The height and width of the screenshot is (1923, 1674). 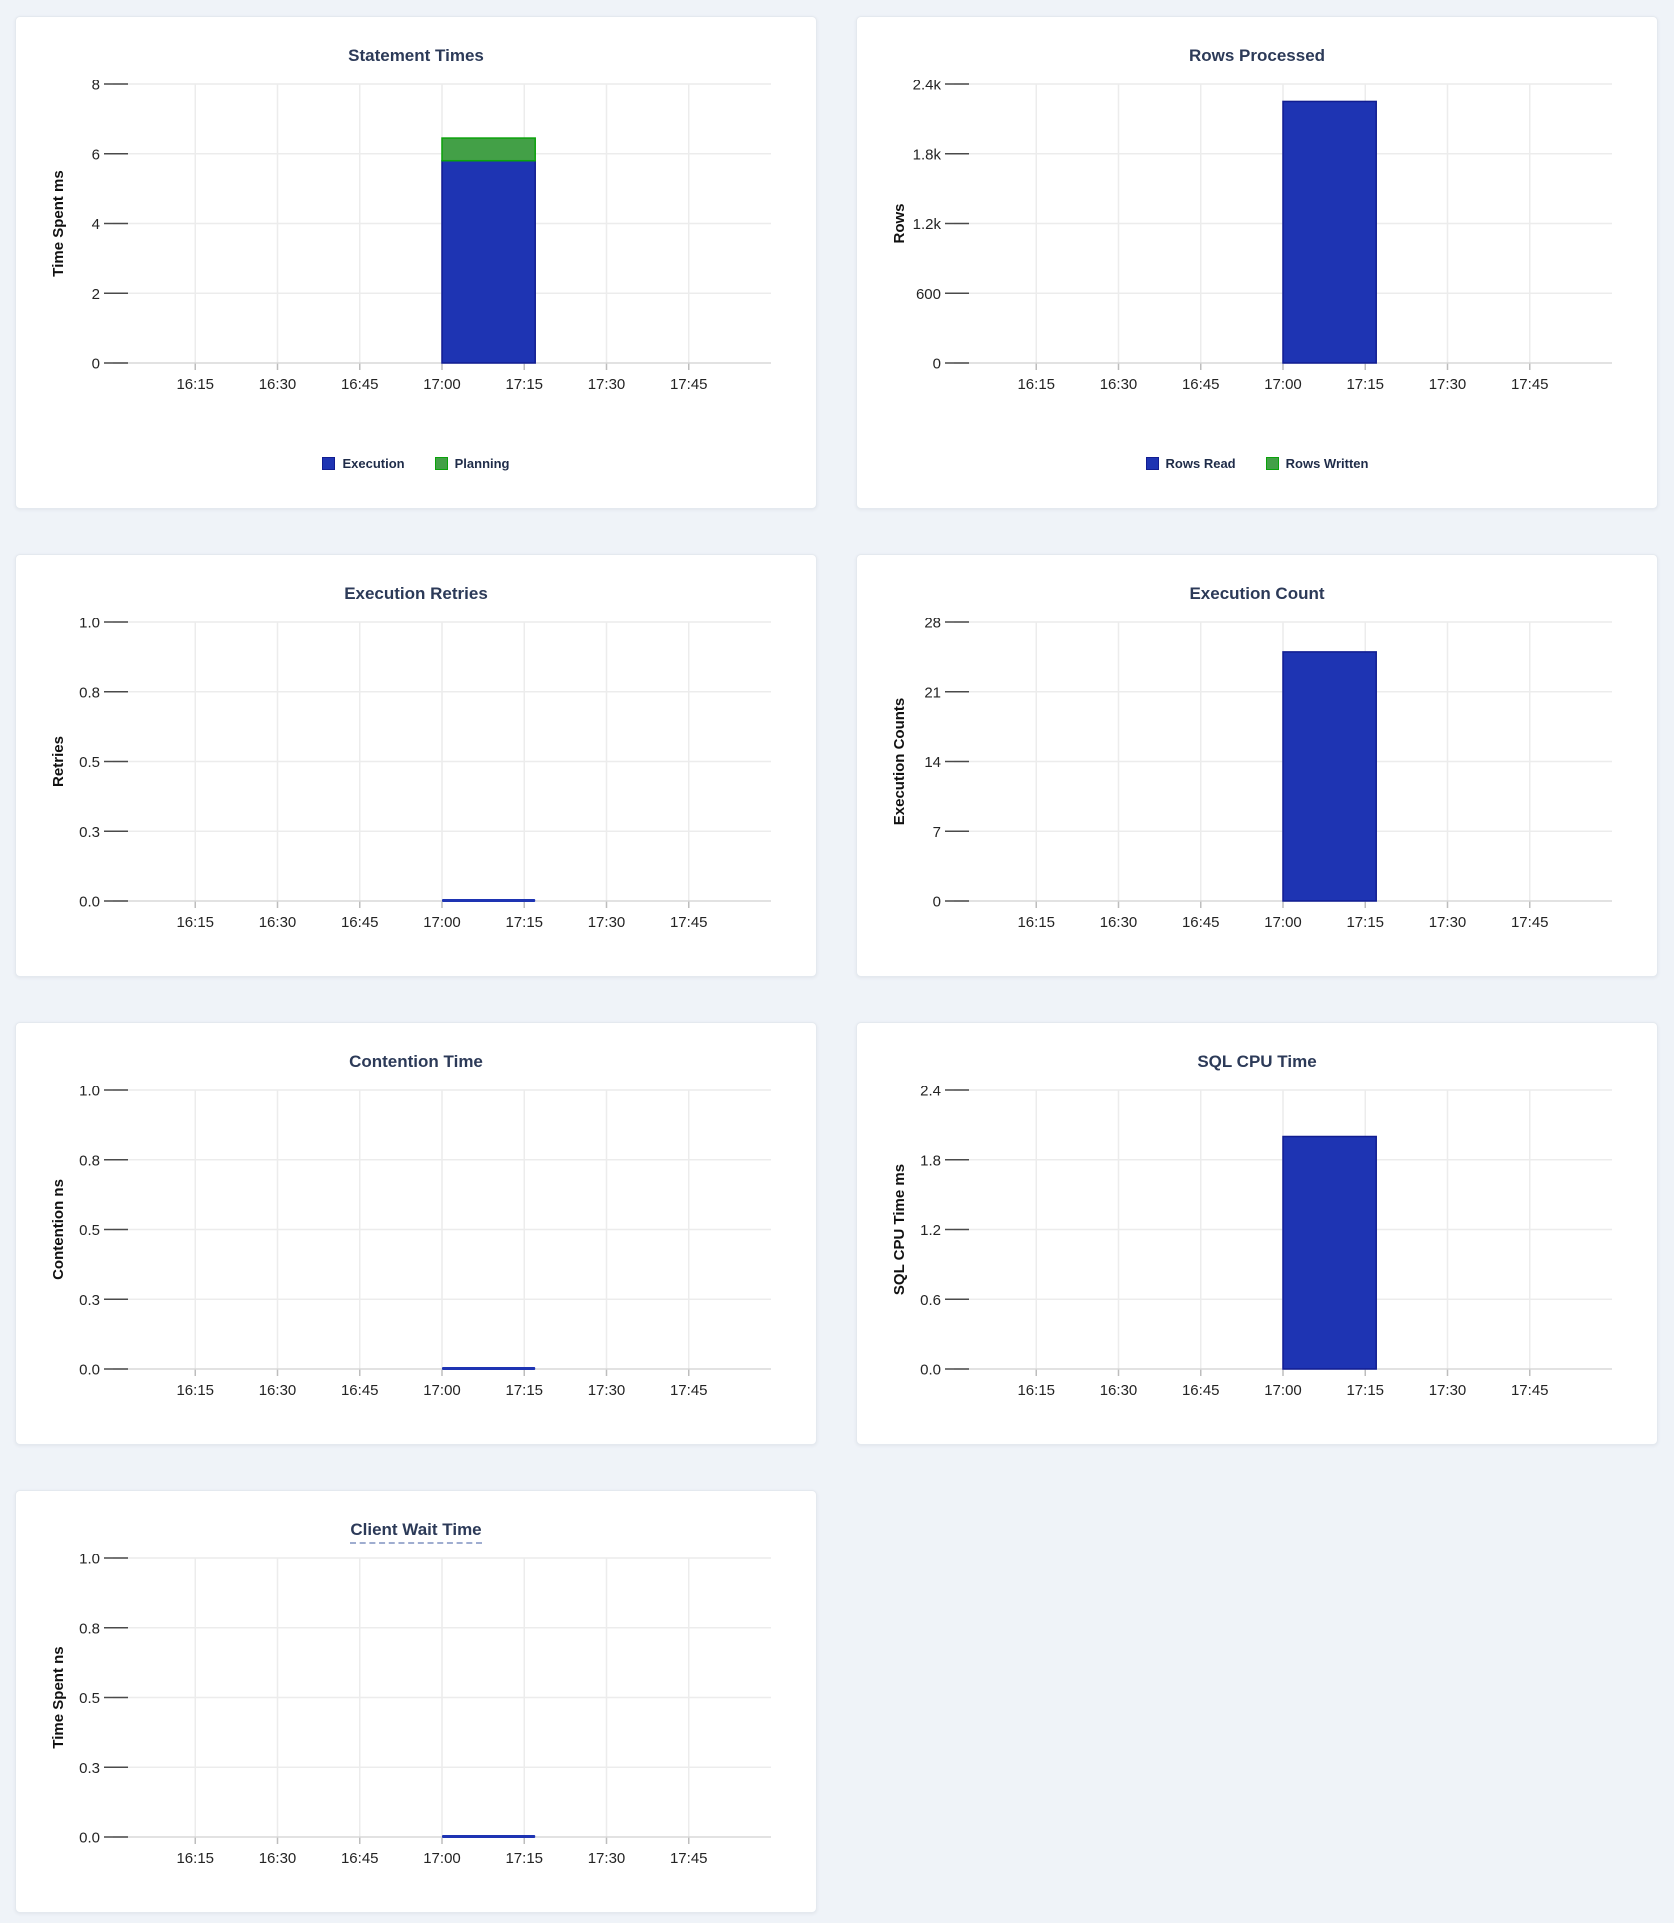 What do you see at coordinates (489, 900) in the screenshot?
I see `zero-value-line-execution-retries` at bounding box center [489, 900].